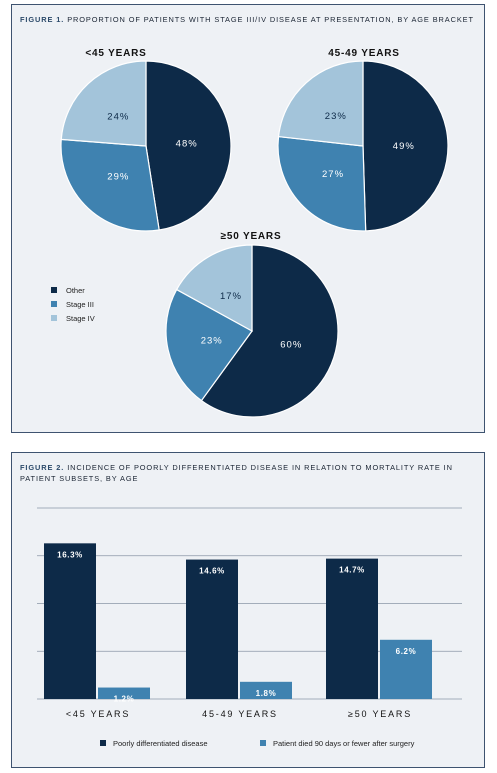 The height and width of the screenshot is (773, 497). Describe the element at coordinates (115, 53) in the screenshot. I see `pie-title: <45 YEARS` at that location.